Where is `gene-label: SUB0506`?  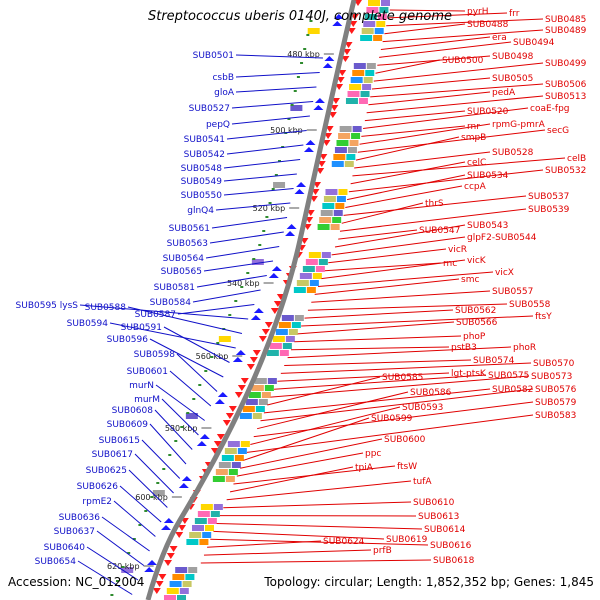
gene-label: SUB0506 is located at coordinates (566, 85).